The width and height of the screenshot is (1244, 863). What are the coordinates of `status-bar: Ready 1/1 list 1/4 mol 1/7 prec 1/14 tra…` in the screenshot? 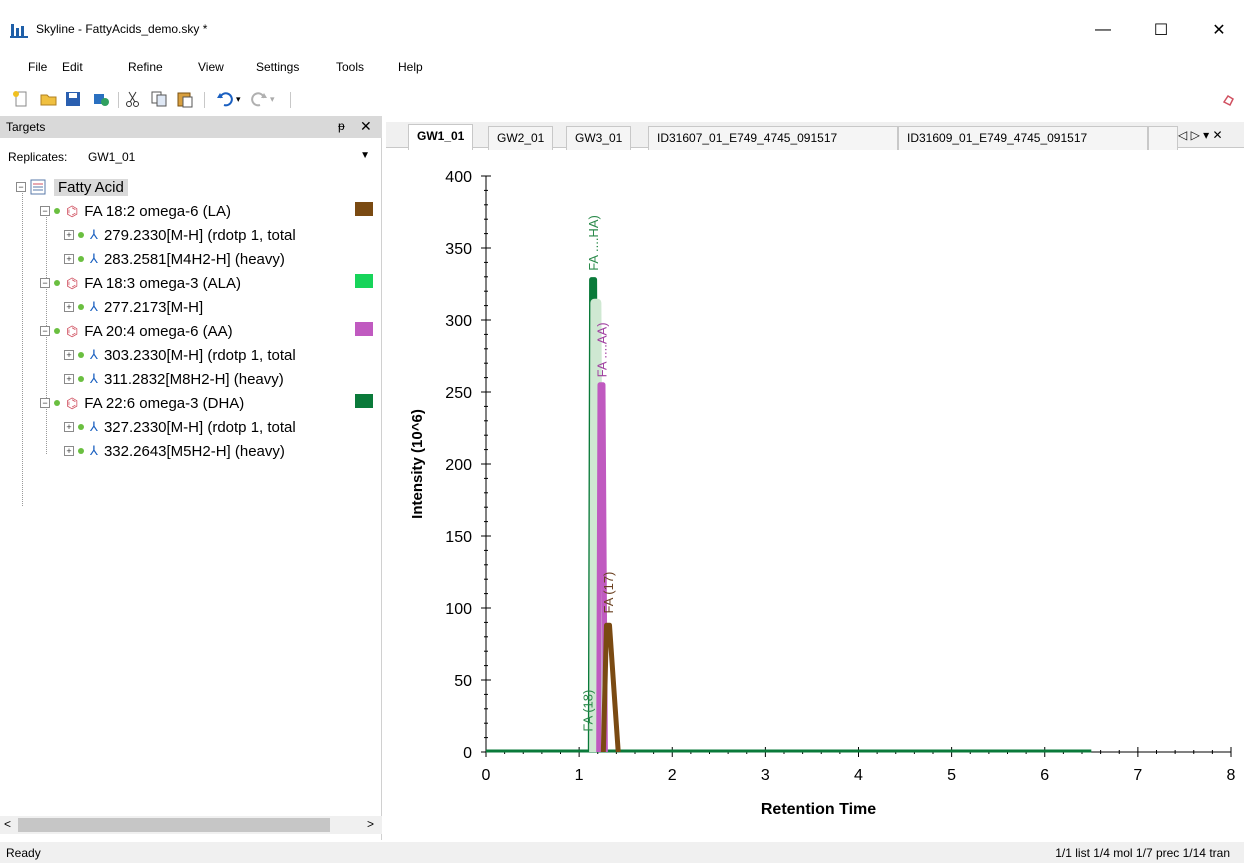 It's located at (622, 852).